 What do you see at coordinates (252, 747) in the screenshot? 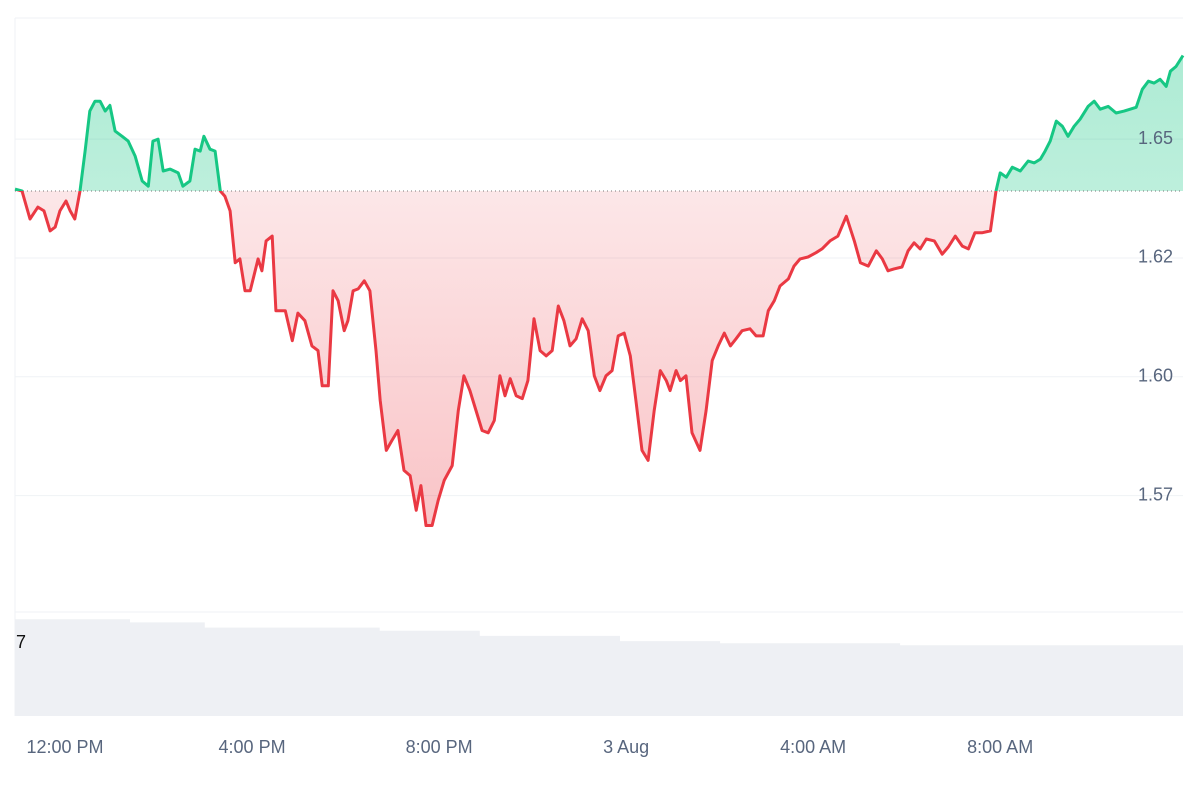
I see `x-tick-label: 4:00 PM` at bounding box center [252, 747].